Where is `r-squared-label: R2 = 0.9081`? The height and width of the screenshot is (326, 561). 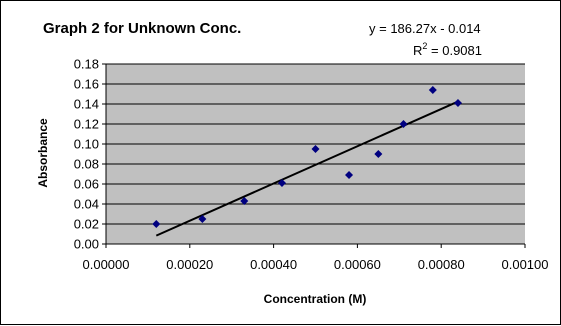 r-squared-label: R2 = 0.9081 is located at coordinates (447, 49).